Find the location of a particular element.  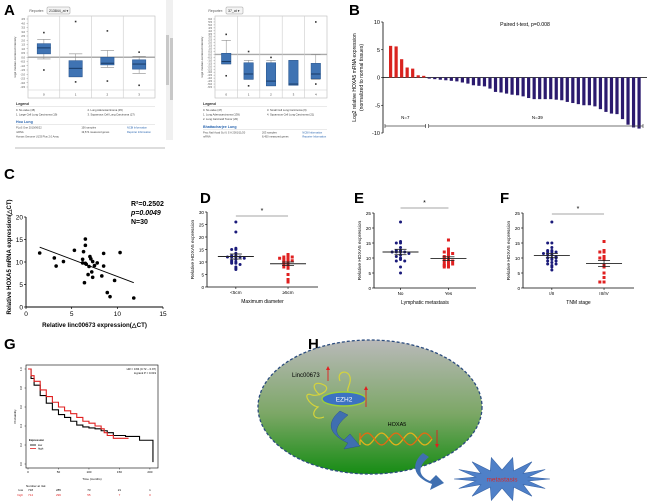

stats-annotation: N=30 is located at coordinates (139, 222).